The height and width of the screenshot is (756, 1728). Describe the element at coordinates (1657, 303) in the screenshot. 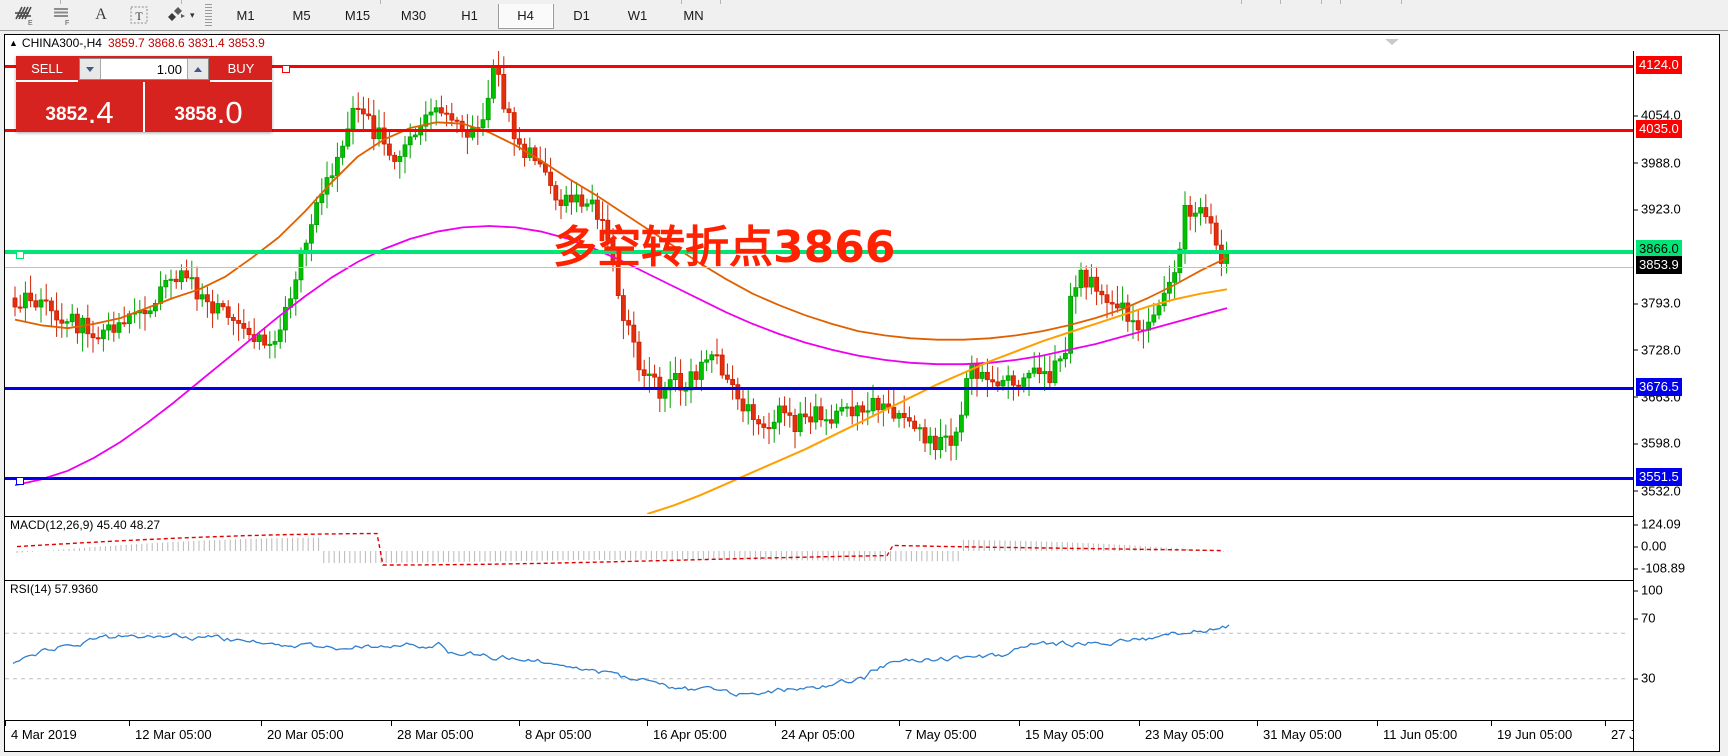

I see `price-tick: 3793.0` at that location.